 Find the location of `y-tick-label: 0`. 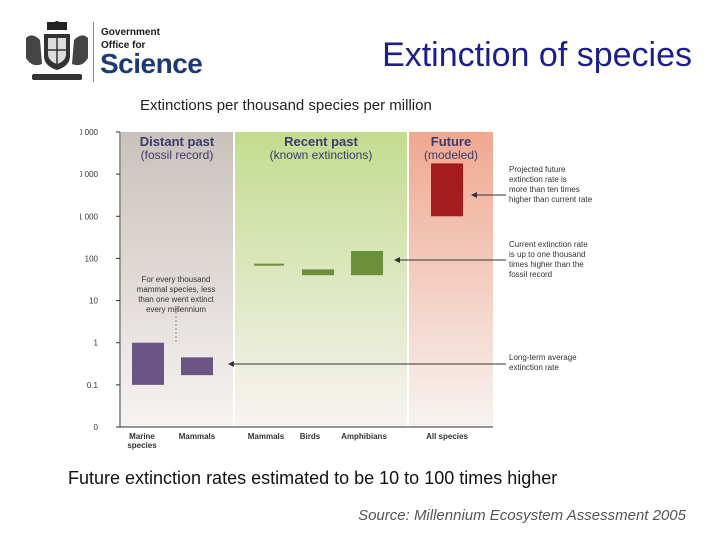

y-tick-label: 0 is located at coordinates (96, 427).